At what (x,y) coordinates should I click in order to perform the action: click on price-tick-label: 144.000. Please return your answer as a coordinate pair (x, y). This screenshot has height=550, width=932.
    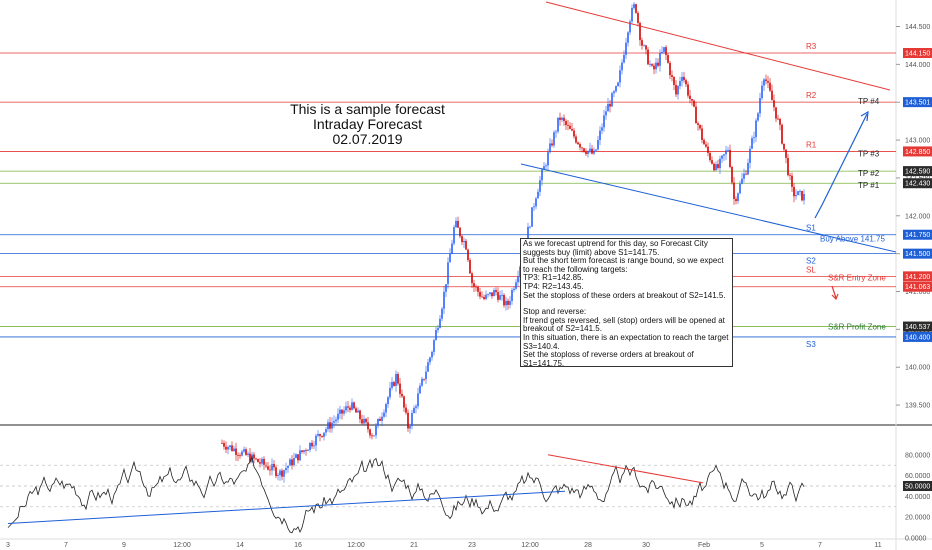
    Looking at the image, I should click on (917, 65).